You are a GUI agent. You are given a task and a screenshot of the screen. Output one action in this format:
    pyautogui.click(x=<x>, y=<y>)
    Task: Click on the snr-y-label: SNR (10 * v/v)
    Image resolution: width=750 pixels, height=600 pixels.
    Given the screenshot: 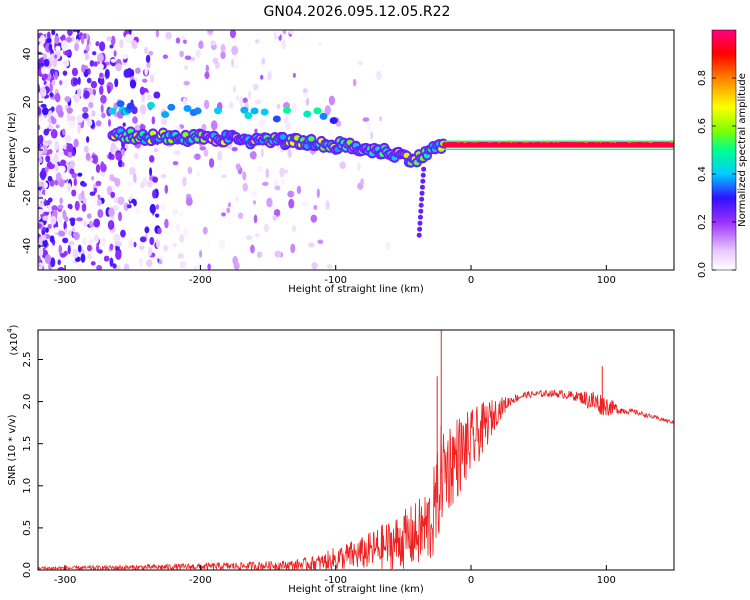 What is the action you would take?
    pyautogui.click(x=12, y=449)
    